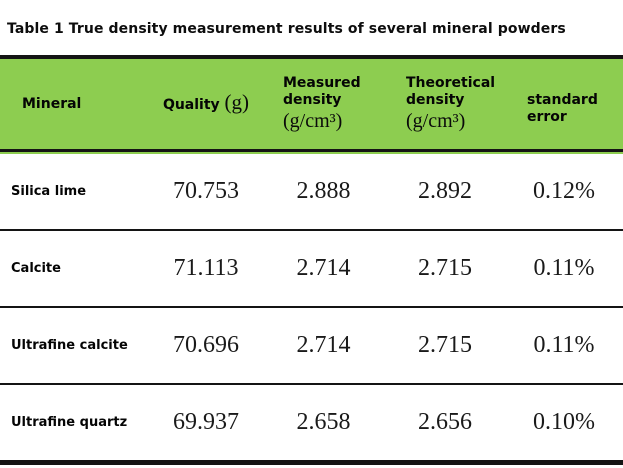 Image resolution: width=623 pixels, height=468 pixels. Describe the element at coordinates (445, 422) in the screenshot. I see `cell-theoretical-density: 2.656` at that location.